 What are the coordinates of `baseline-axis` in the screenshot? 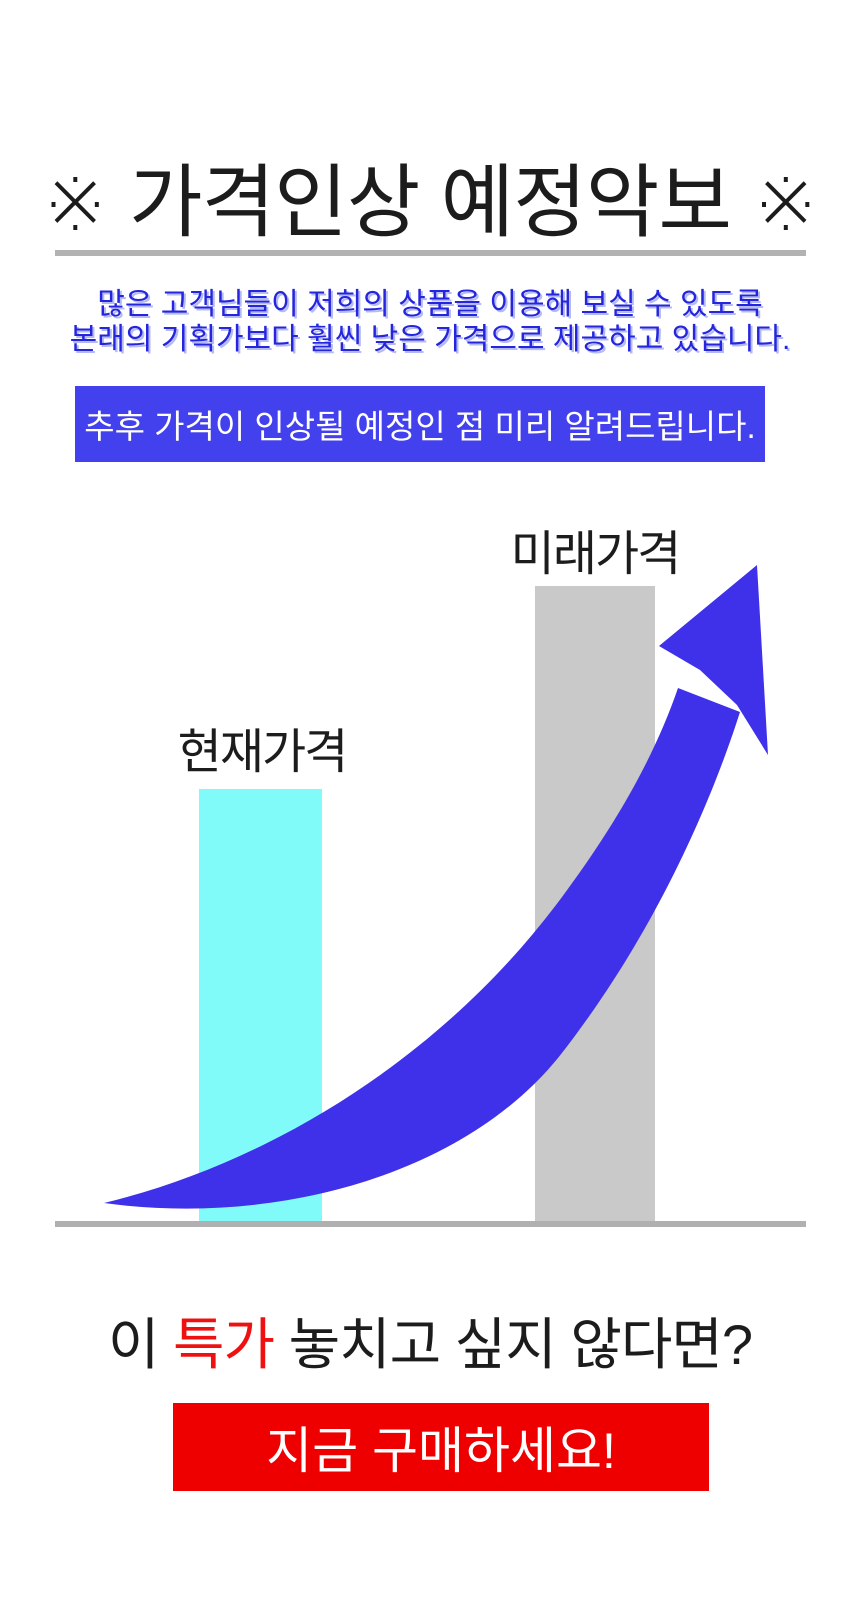 It's located at (430, 1224).